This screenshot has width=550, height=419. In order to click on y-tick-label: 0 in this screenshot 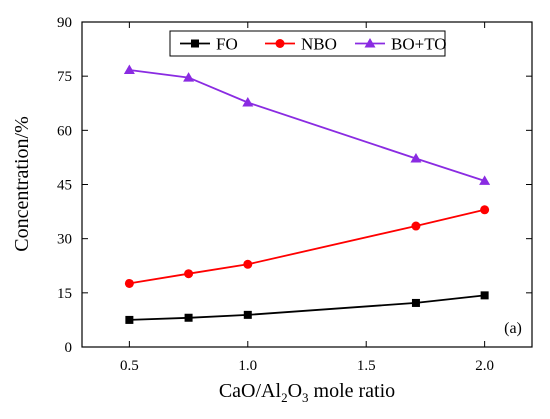, I will do `click(69, 348)`.